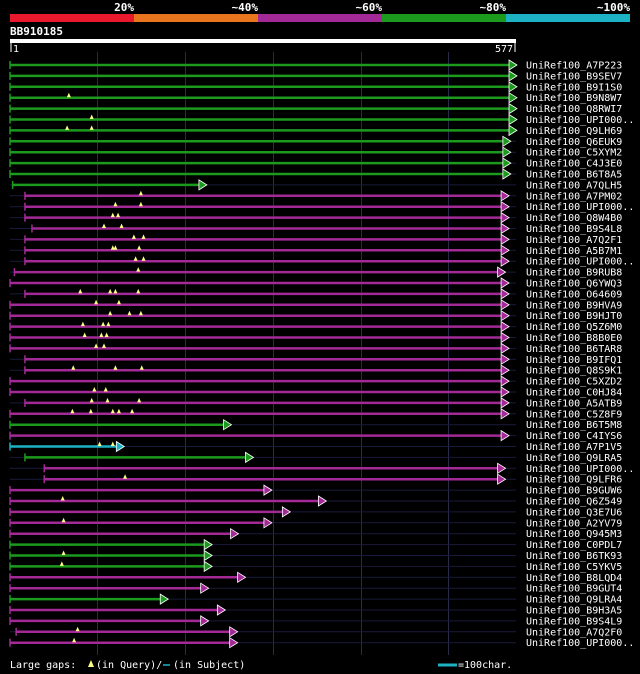  What do you see at coordinates (485, 665) in the screenshot?
I see `scale-legend-label: =100char.` at bounding box center [485, 665].